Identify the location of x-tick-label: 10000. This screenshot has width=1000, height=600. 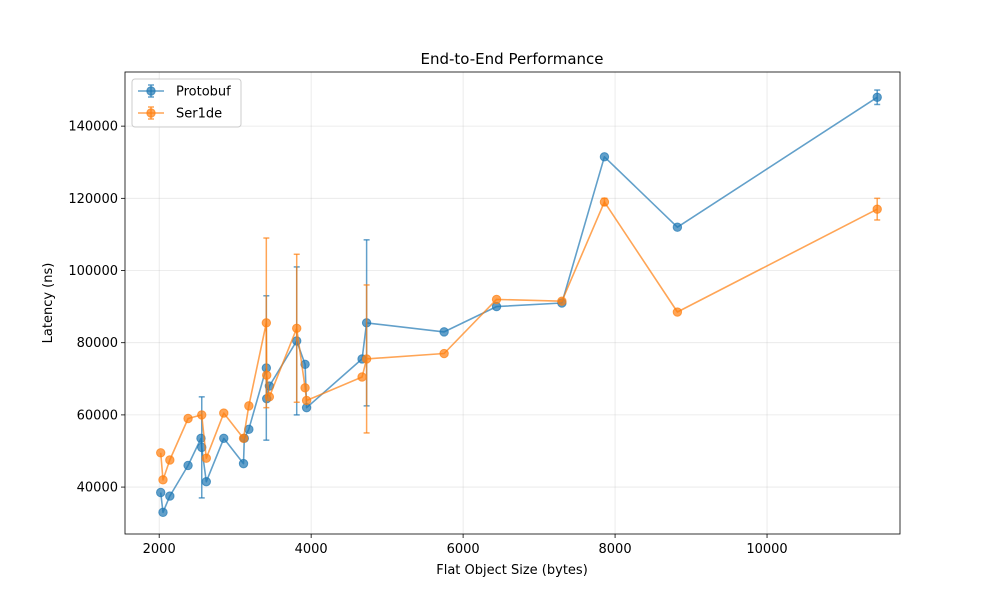
(766, 549).